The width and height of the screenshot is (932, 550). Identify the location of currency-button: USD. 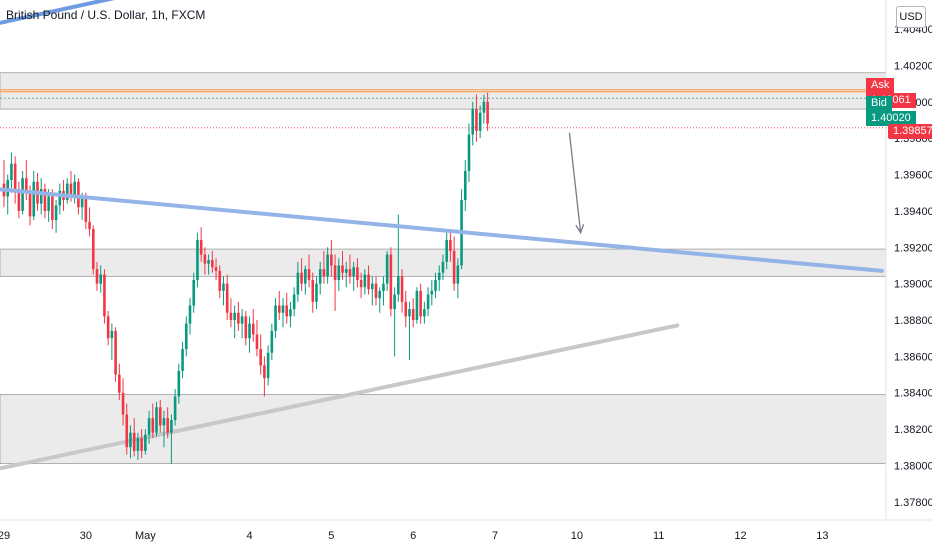
(911, 17).